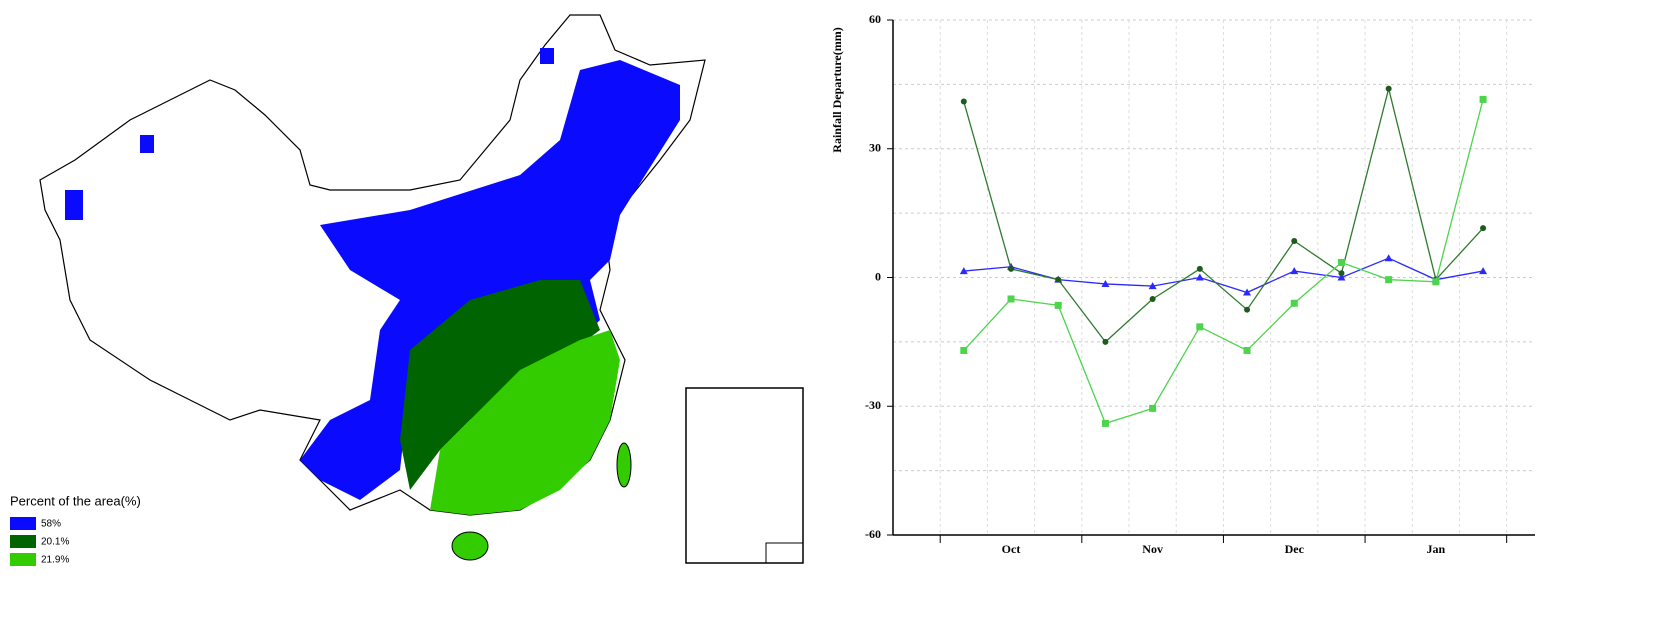 This screenshot has width=1674, height=618. I want to click on legend-title: Percent of the area(%), so click(75, 500).